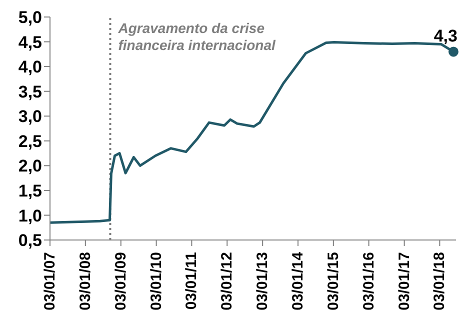  Describe the element at coordinates (369, 281) in the screenshot. I see `x-tick-label: 03/01/16` at that location.